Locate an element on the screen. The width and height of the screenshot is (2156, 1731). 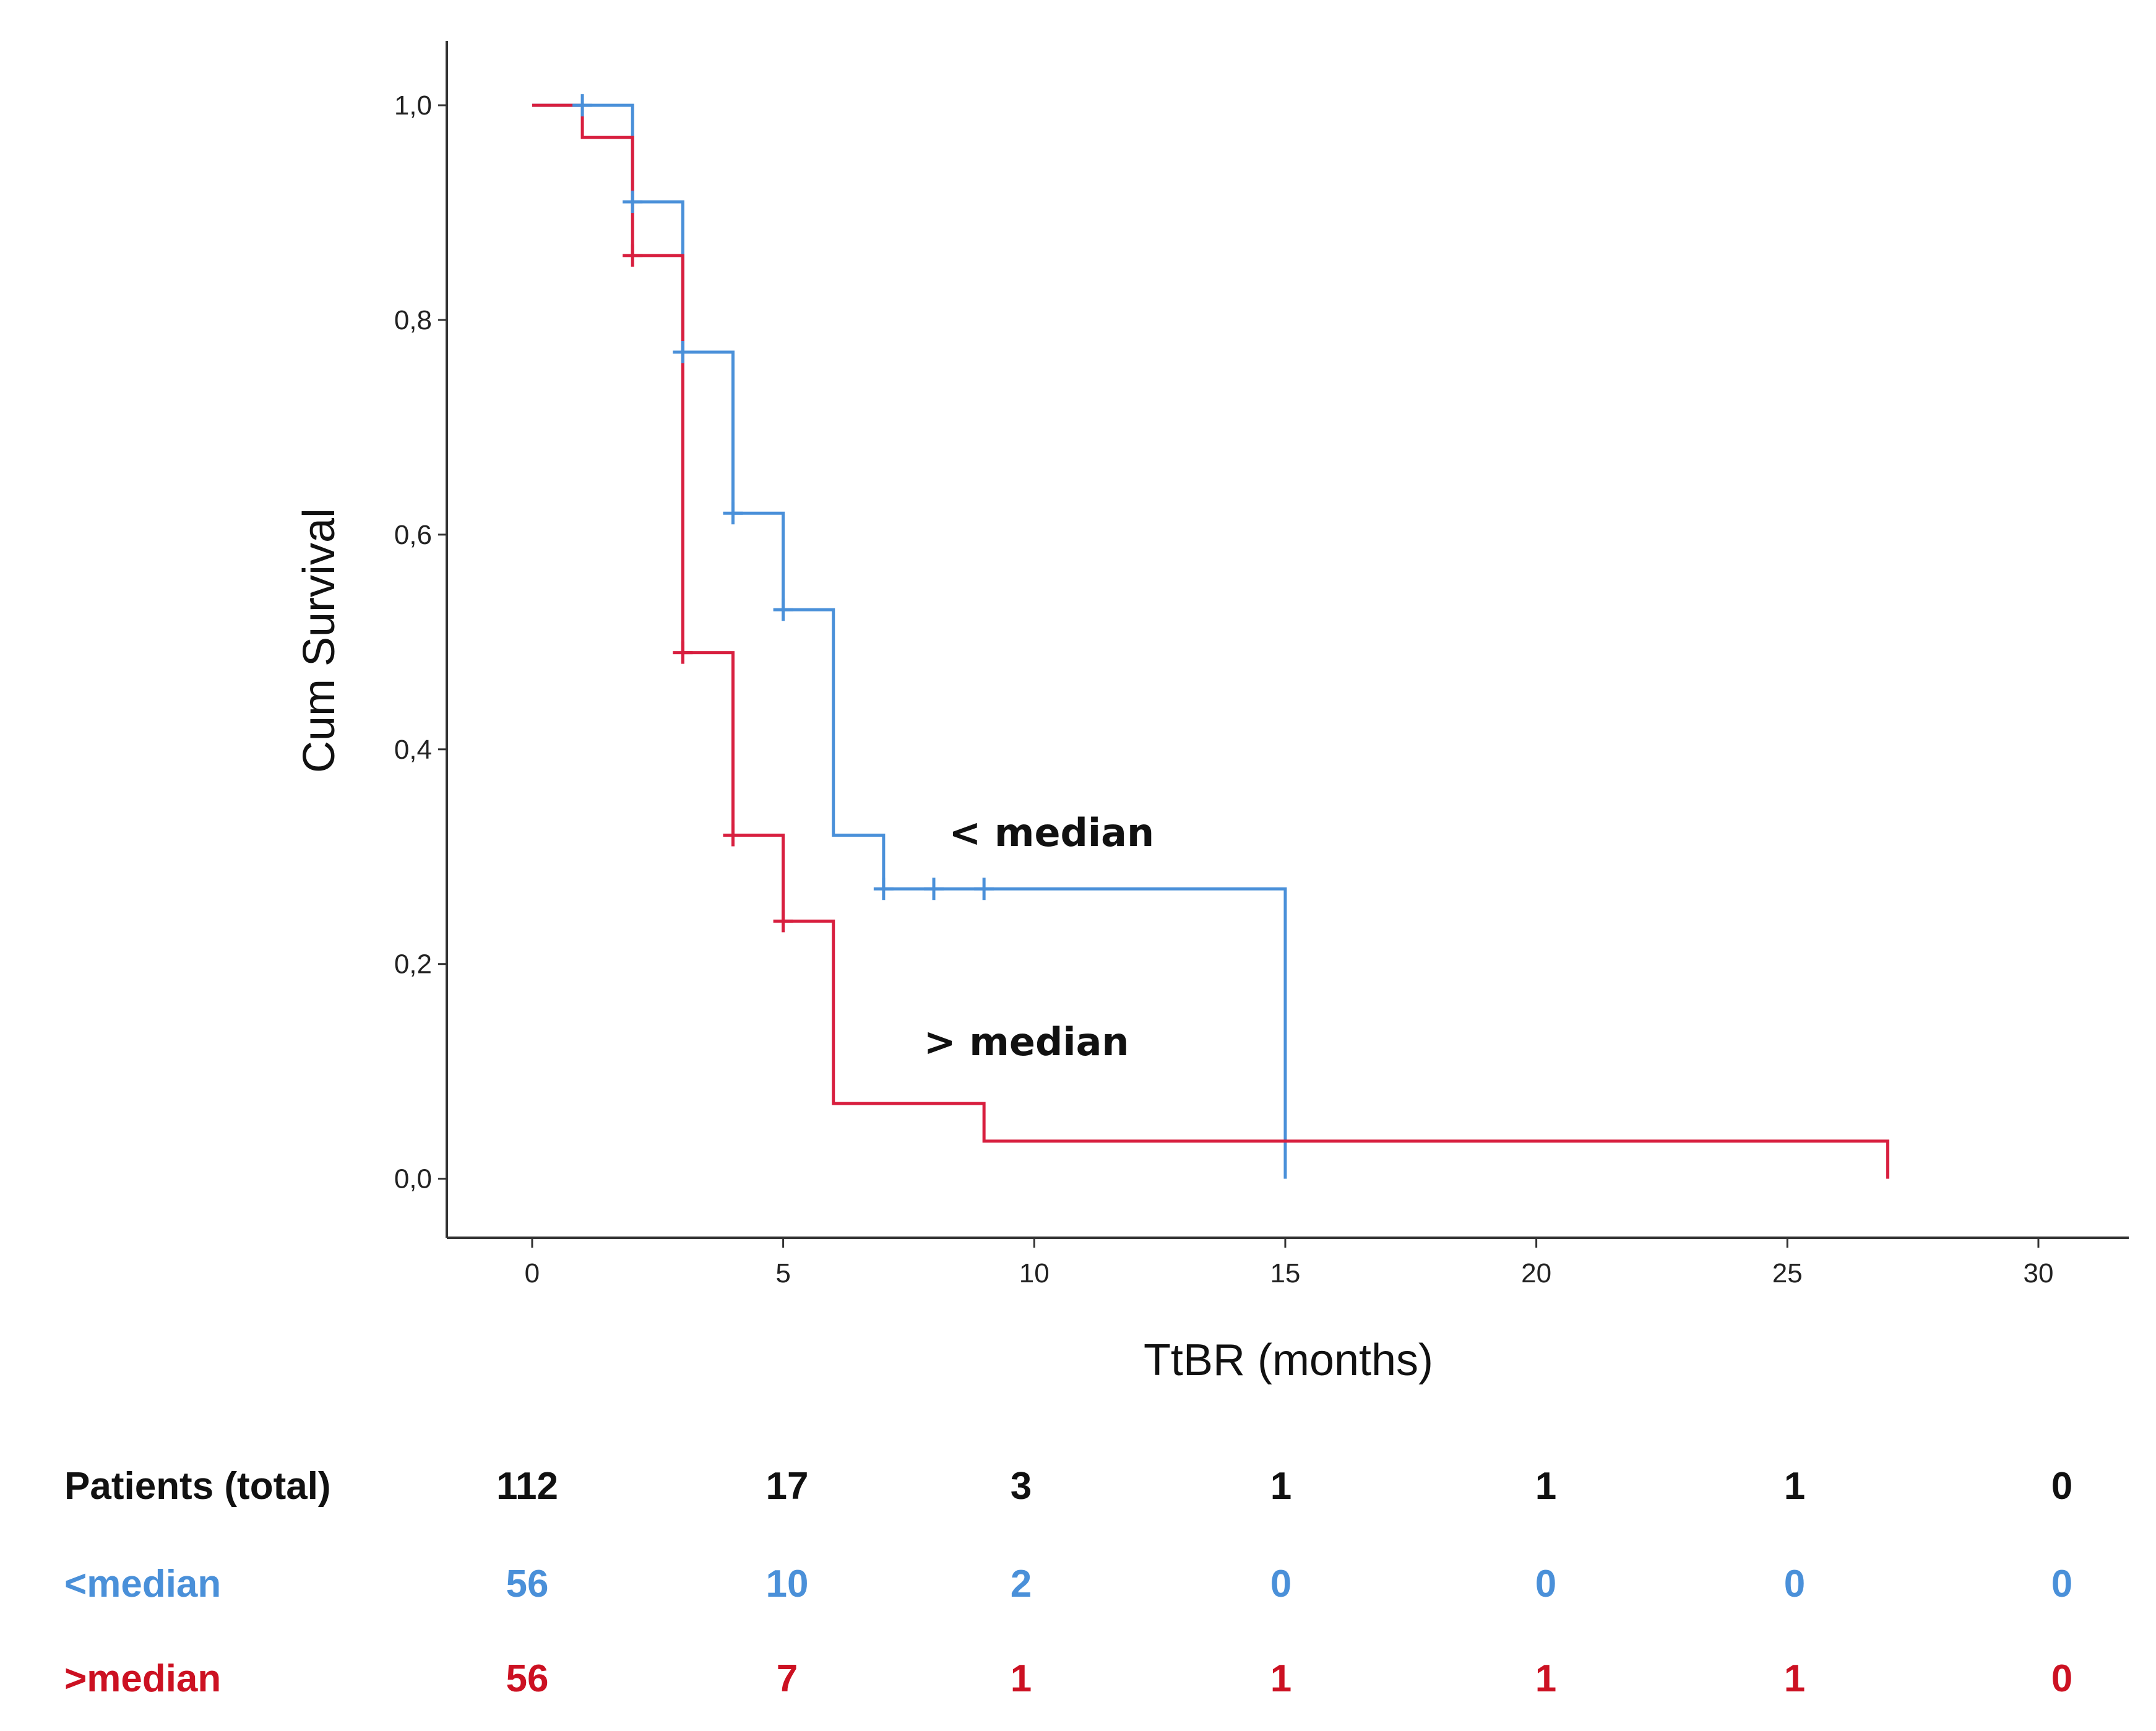
risk-cell-total: 17 is located at coordinates (787, 1486).